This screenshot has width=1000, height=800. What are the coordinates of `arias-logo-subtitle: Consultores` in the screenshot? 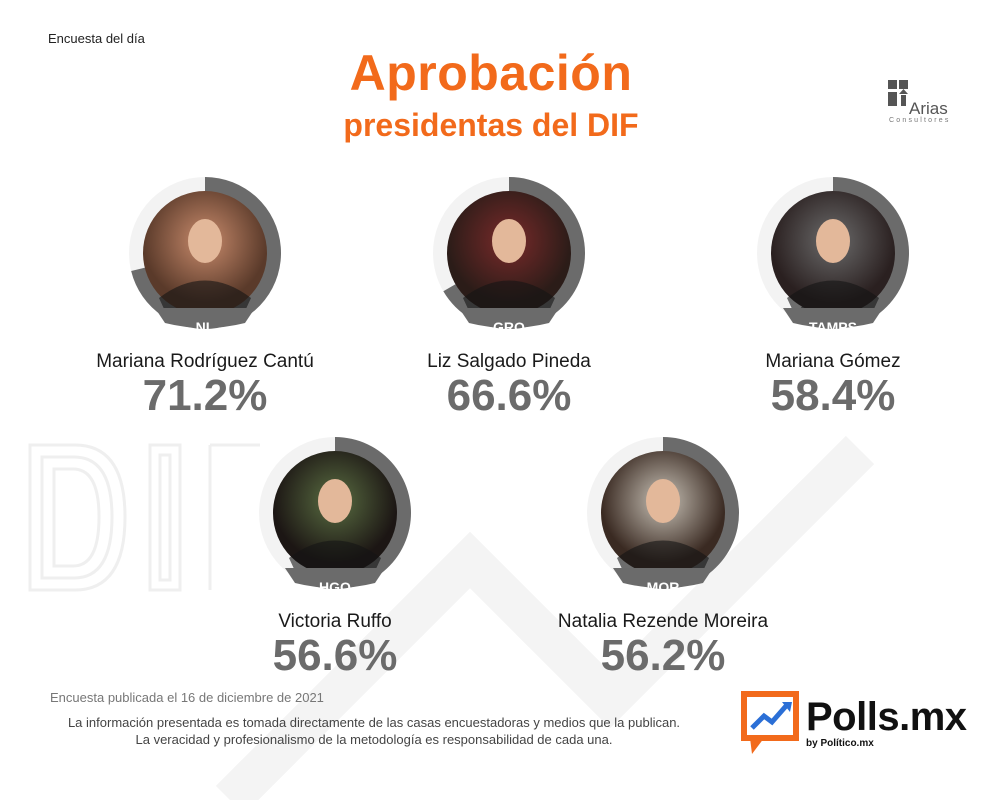 It's located at (920, 120).